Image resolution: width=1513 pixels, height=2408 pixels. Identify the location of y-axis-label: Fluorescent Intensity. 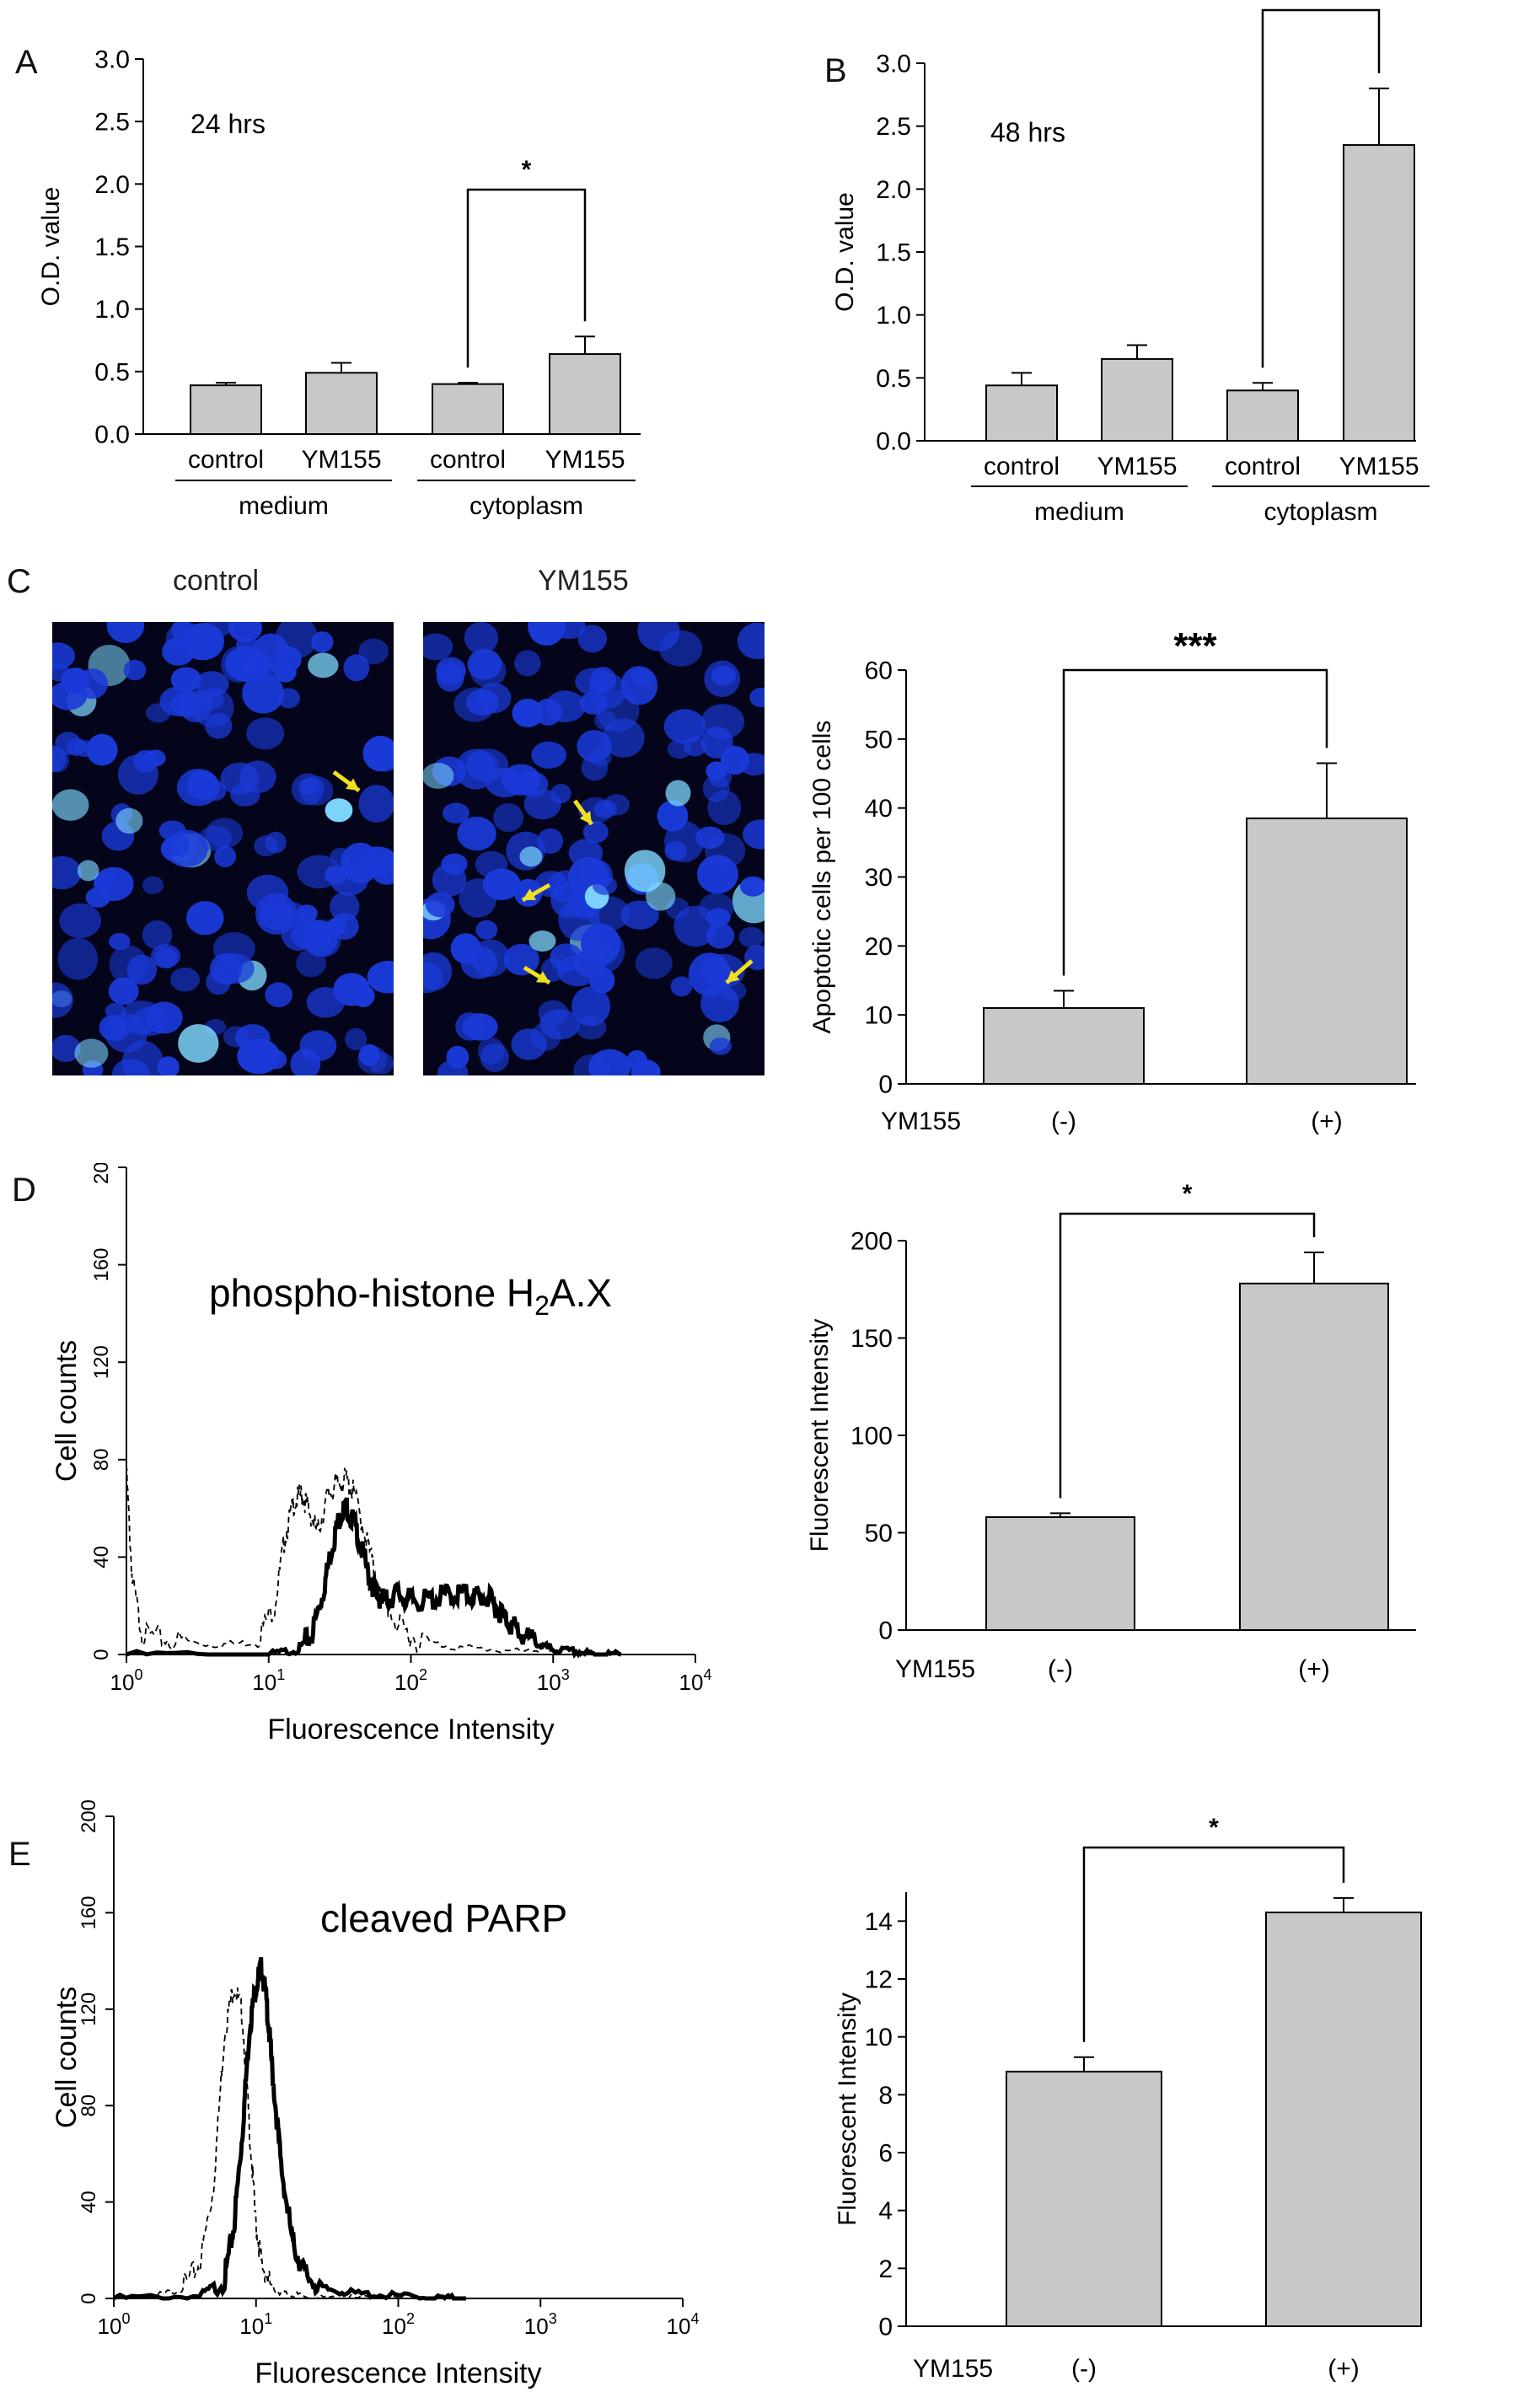
(847, 2109).